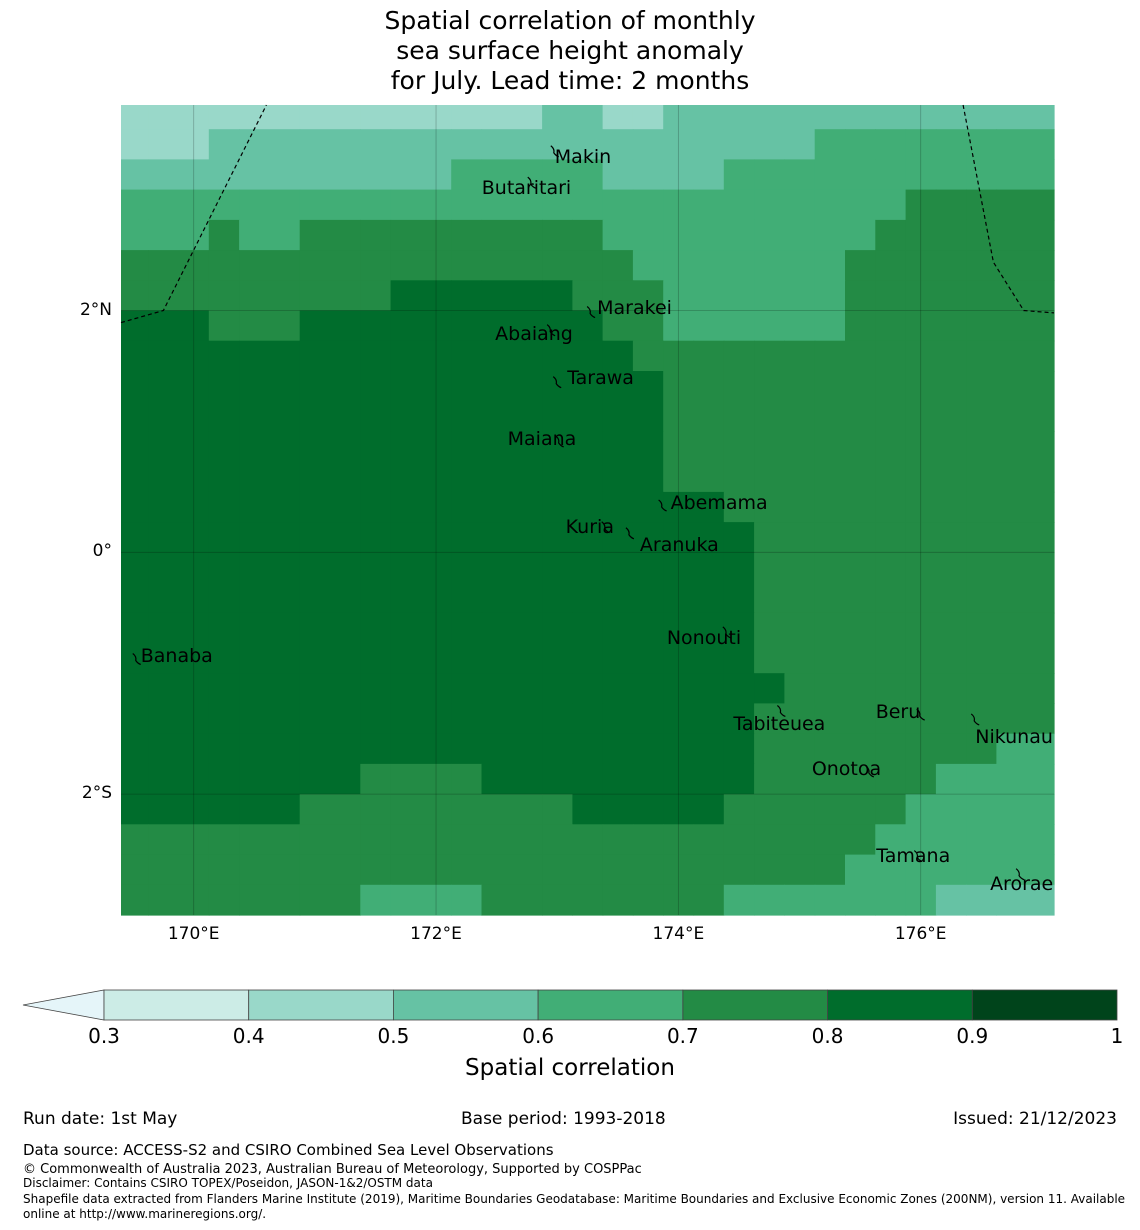  Describe the element at coordinates (63, 1005) in the screenshot. I see `colorbar-under-extension` at that location.